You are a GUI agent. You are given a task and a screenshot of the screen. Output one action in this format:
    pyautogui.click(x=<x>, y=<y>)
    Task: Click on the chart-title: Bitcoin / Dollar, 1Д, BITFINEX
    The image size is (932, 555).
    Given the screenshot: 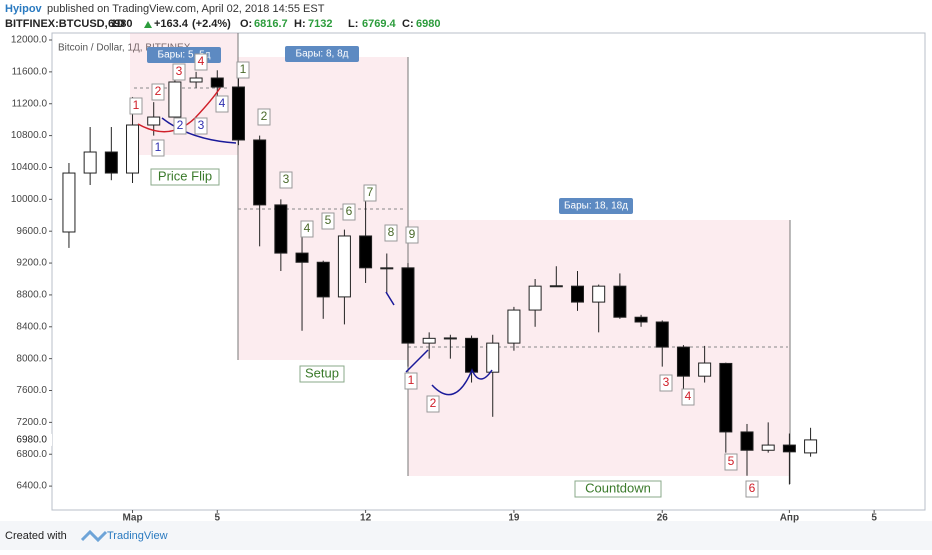 What is the action you would take?
    pyautogui.click(x=124, y=48)
    